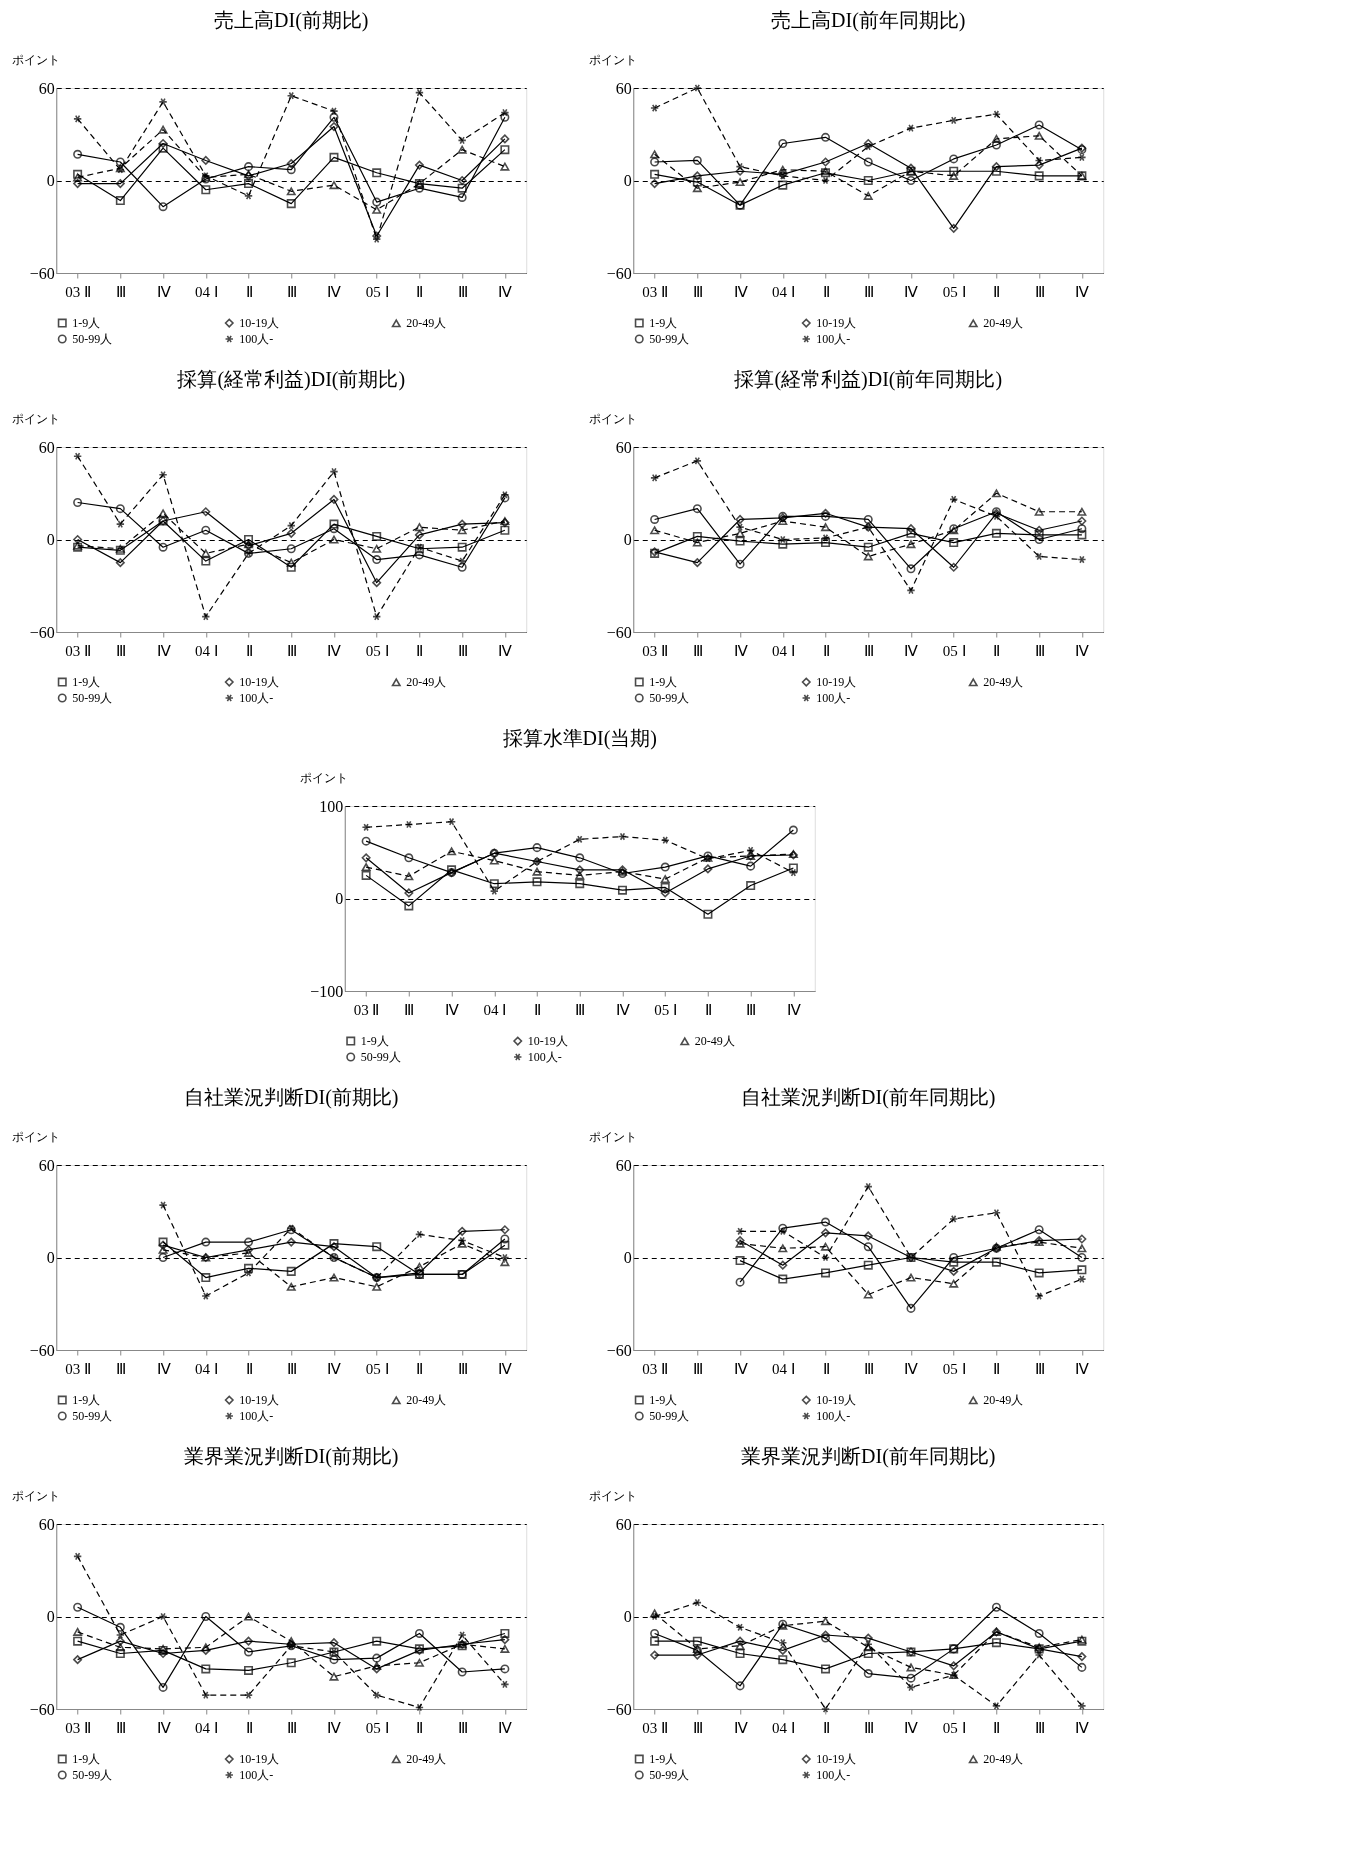  I want to click on chart-title: 自社業況判断DI(前年同期比), so click(868, 1097).